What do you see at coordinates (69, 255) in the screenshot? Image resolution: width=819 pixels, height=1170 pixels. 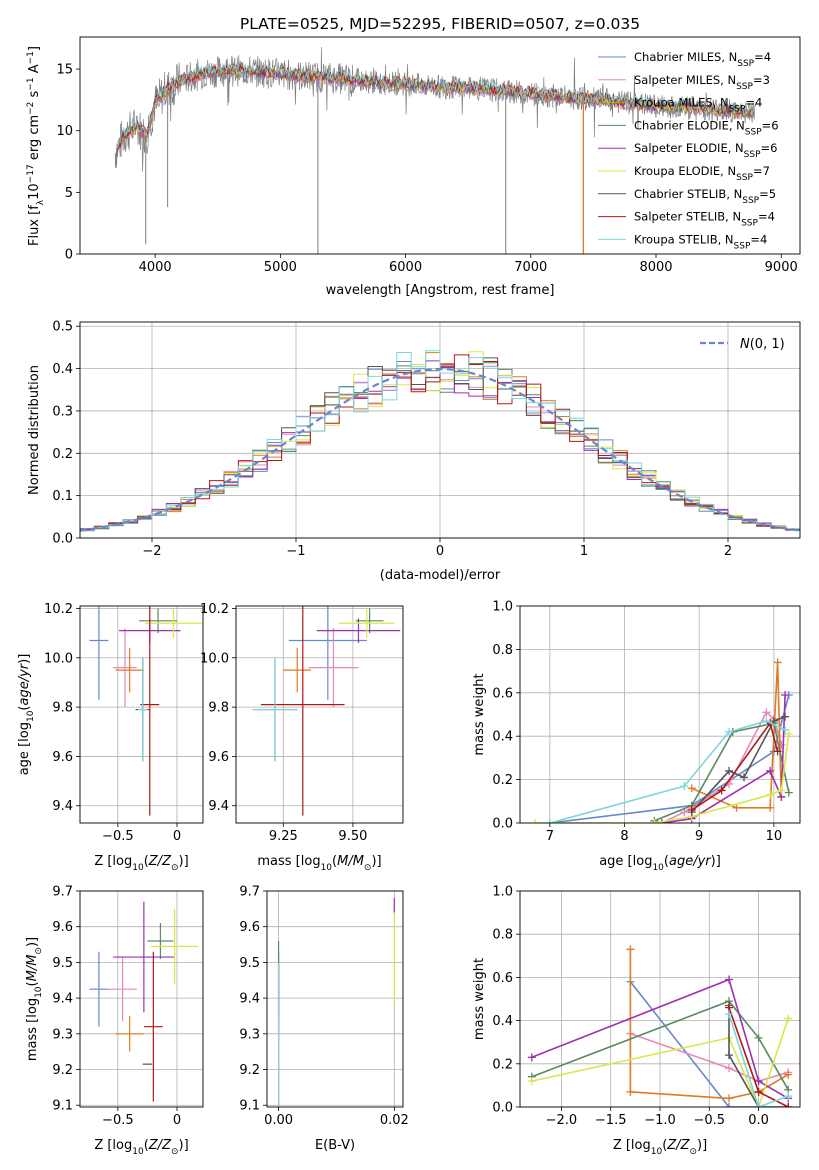 I see `y-tick-label: 0` at bounding box center [69, 255].